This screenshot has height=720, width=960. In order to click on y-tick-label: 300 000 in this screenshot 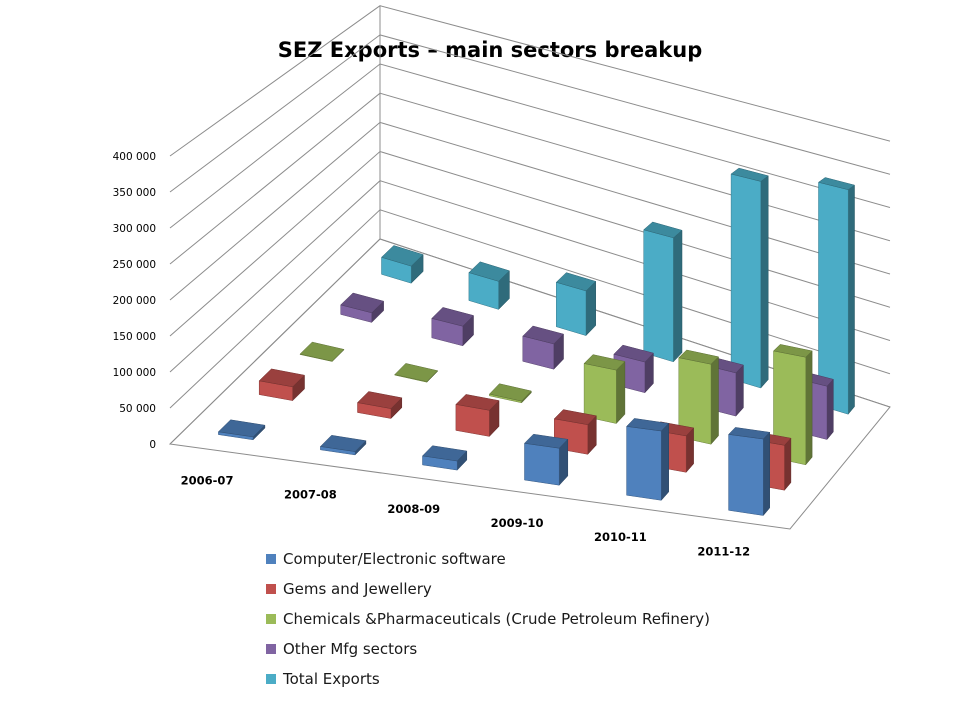, I will do `click(134, 229)`.